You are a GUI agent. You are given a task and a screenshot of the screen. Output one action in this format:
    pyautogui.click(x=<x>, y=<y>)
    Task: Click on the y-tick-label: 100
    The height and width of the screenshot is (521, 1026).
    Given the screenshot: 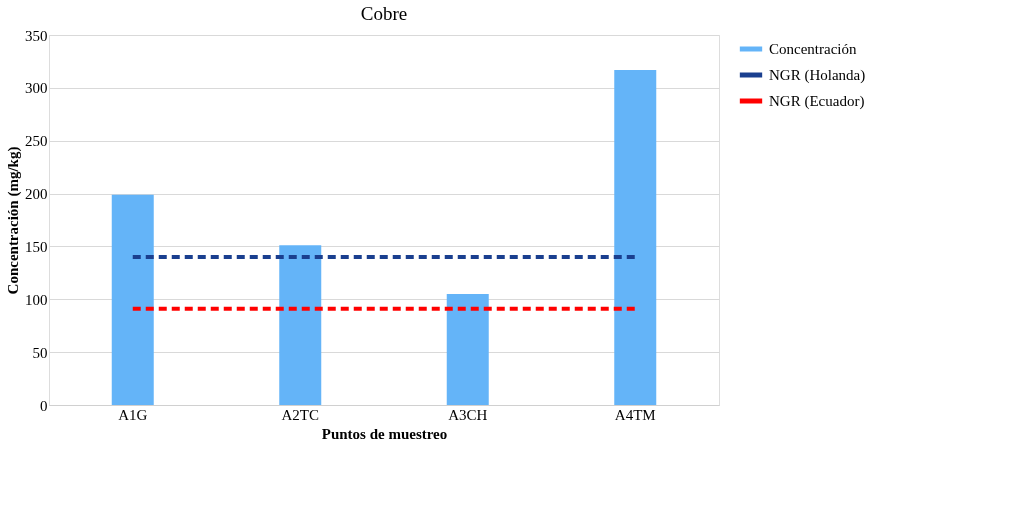 What is the action you would take?
    pyautogui.click(x=36, y=299)
    